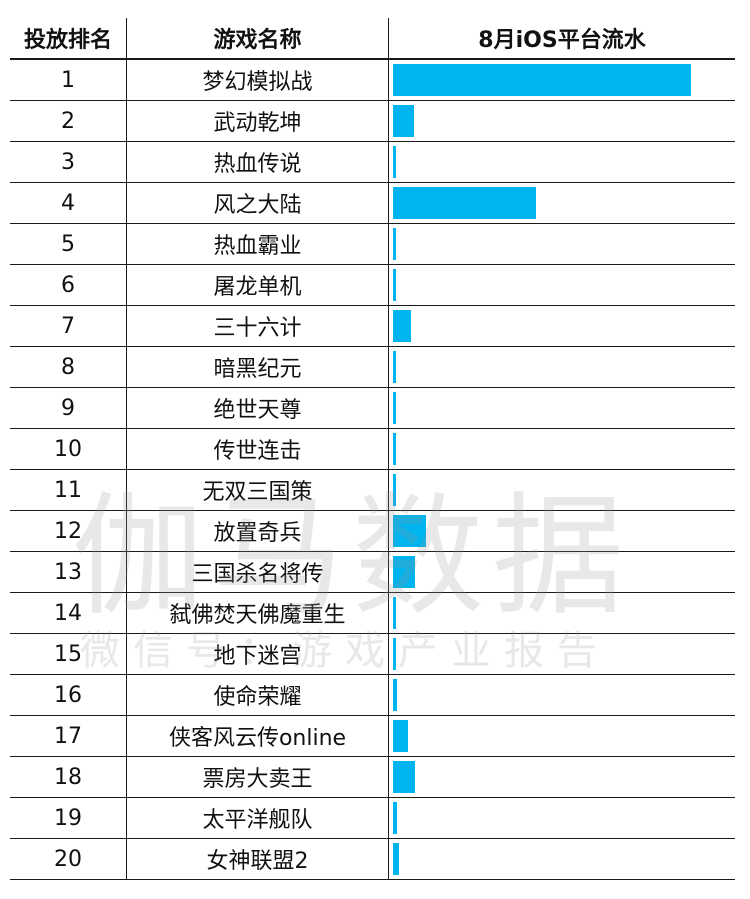 The height and width of the screenshot is (899, 750). I want to click on table-row: 17 侠客风云传online, so click(372, 736).